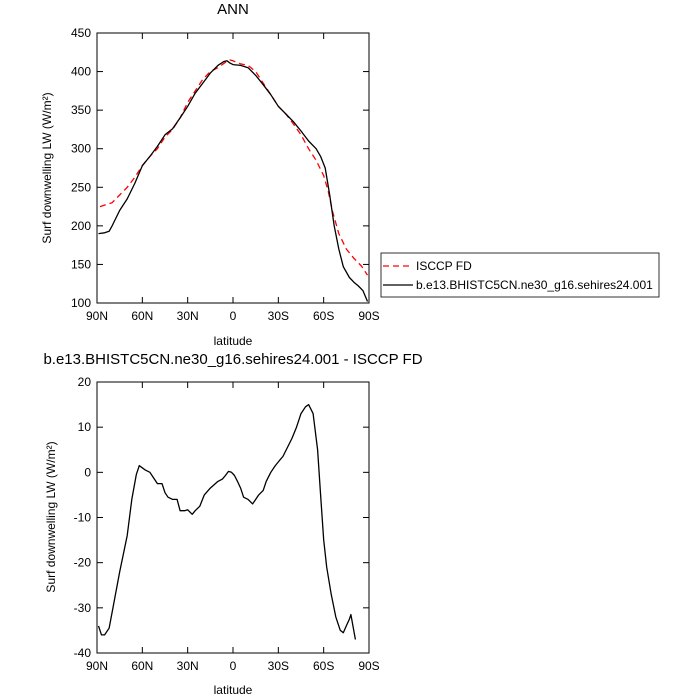 Image resolution: width=700 pixels, height=700 pixels. What do you see at coordinates (81, 226) in the screenshot?
I see `top-y-tick-label: 200` at bounding box center [81, 226].